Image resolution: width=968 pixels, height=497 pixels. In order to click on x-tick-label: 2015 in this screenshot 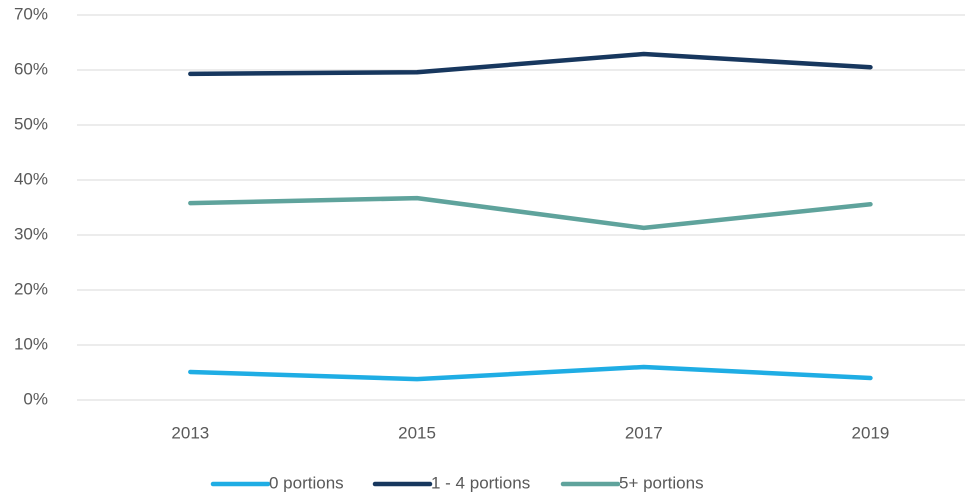, I will do `click(417, 432)`.